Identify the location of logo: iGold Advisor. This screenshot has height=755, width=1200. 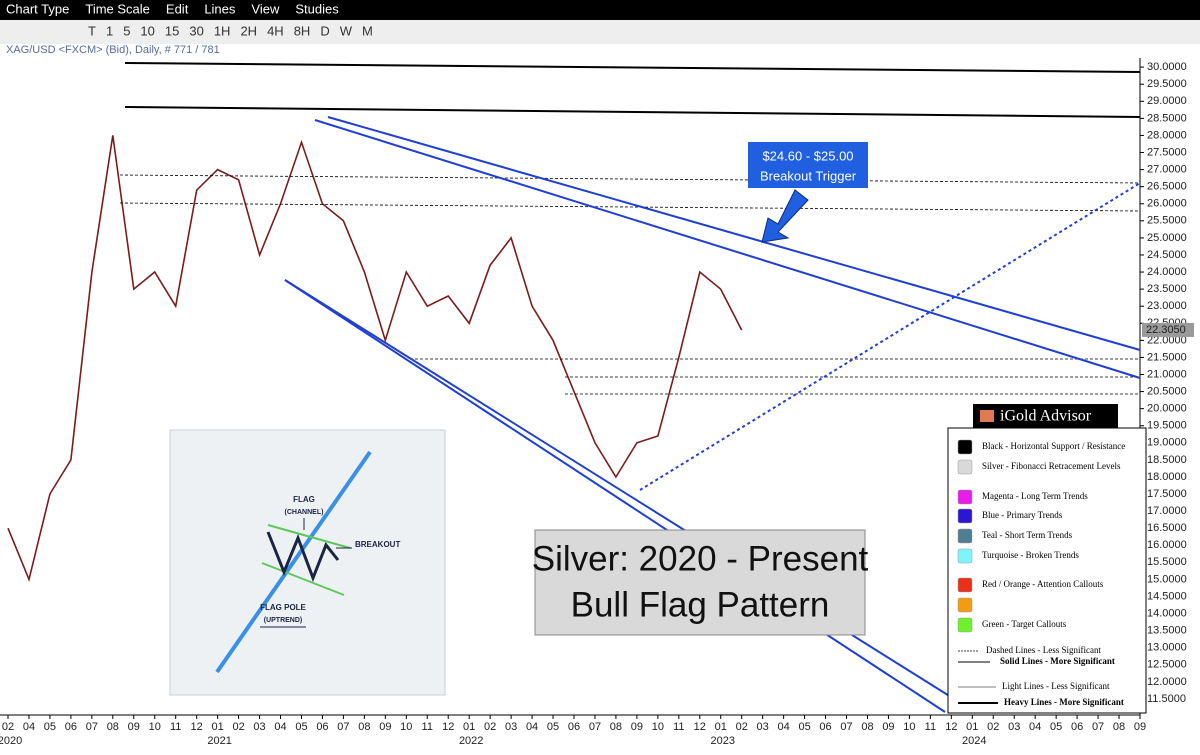
(1046, 416).